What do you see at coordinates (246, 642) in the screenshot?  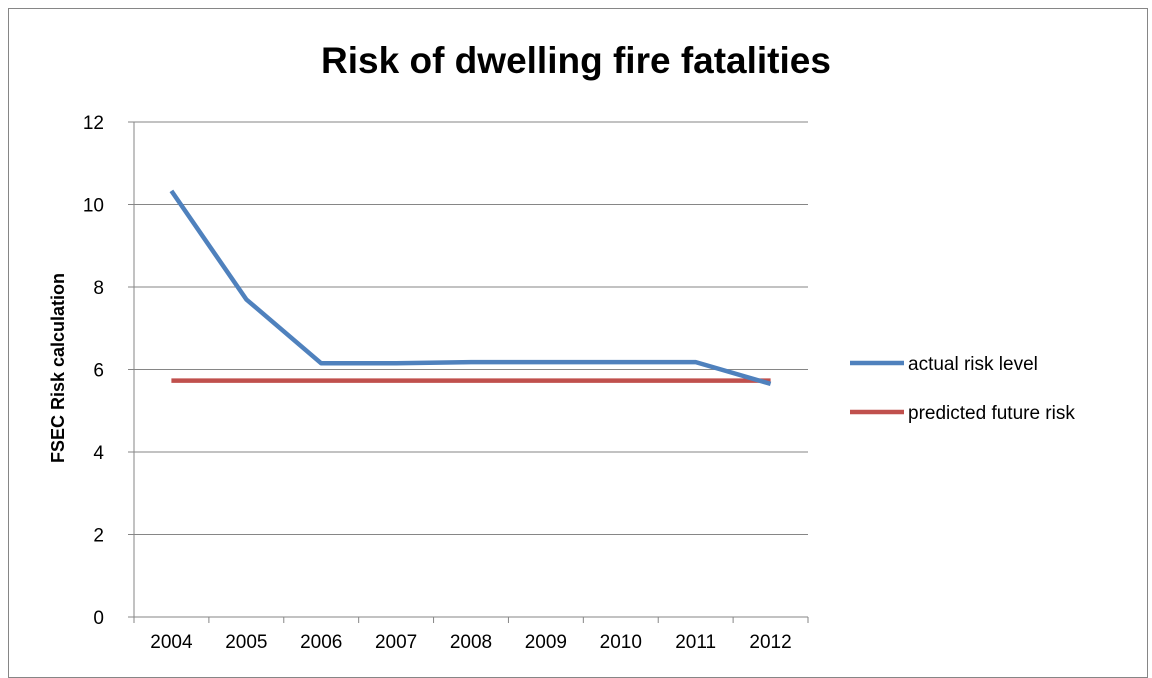 I see `x-tick-label: 2005` at bounding box center [246, 642].